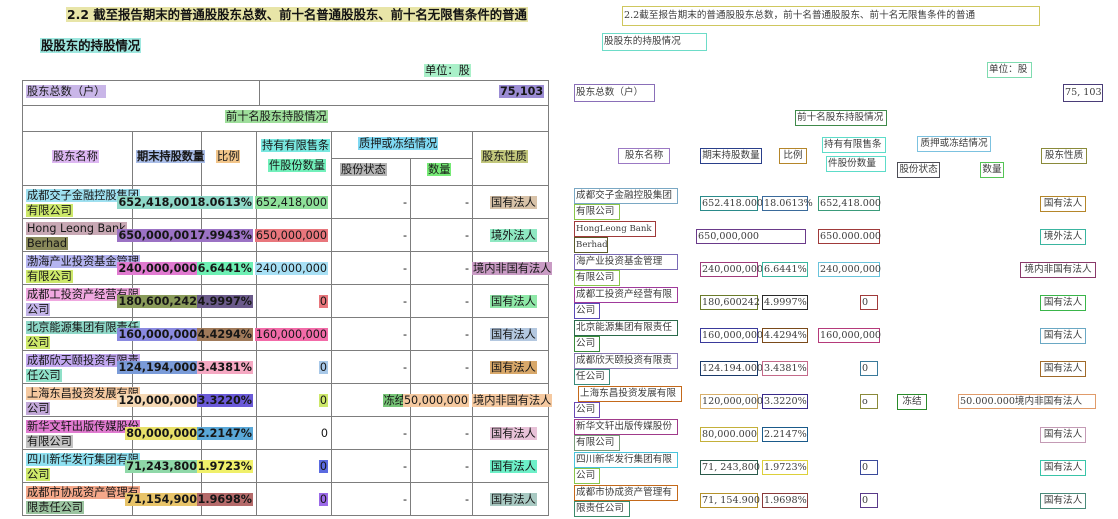 This screenshot has height=519, width=1118. What do you see at coordinates (785, 401) in the screenshot?
I see `ocr-row-6-ratio: 3.3220%` at bounding box center [785, 401].